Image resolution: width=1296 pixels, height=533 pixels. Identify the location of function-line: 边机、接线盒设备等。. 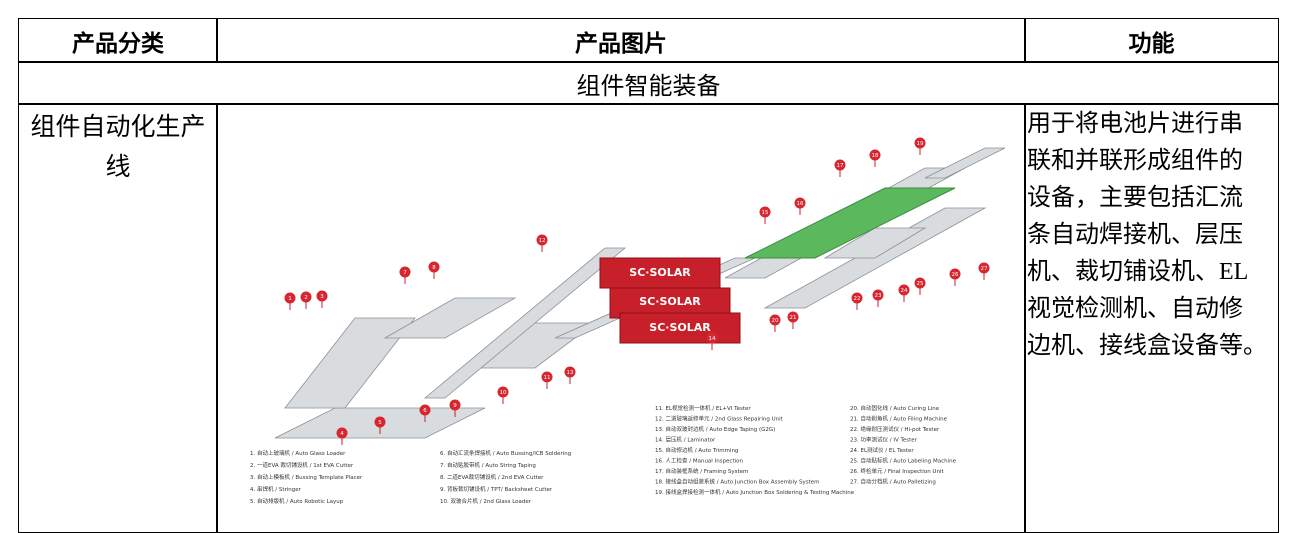
(1147, 346).